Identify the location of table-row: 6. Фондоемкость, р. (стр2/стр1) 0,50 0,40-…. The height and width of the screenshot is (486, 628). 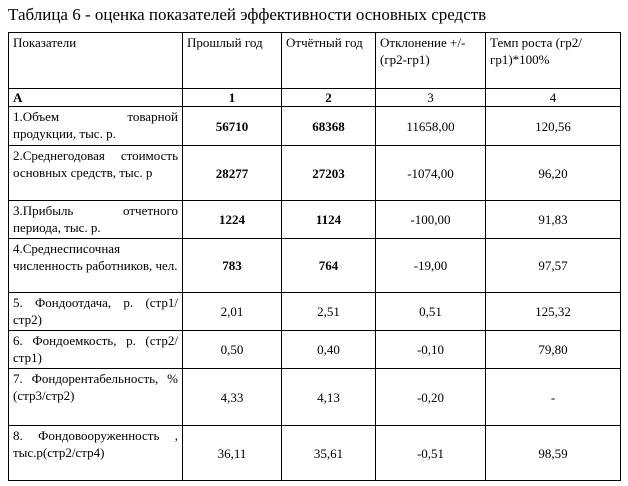
(314, 349).